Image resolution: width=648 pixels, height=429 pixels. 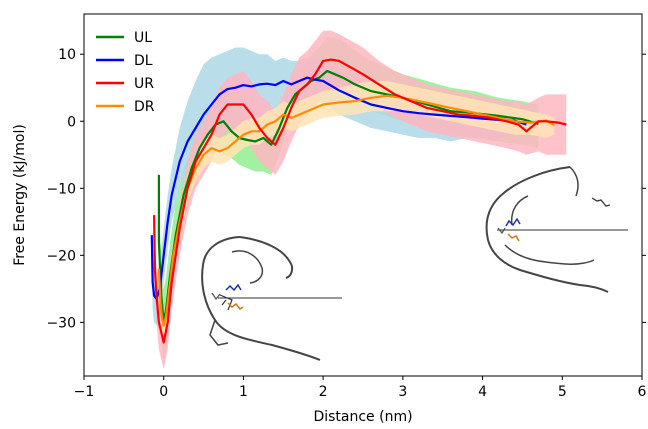 I want to click on legend: UL DL UR DR, so click(x=125, y=72).